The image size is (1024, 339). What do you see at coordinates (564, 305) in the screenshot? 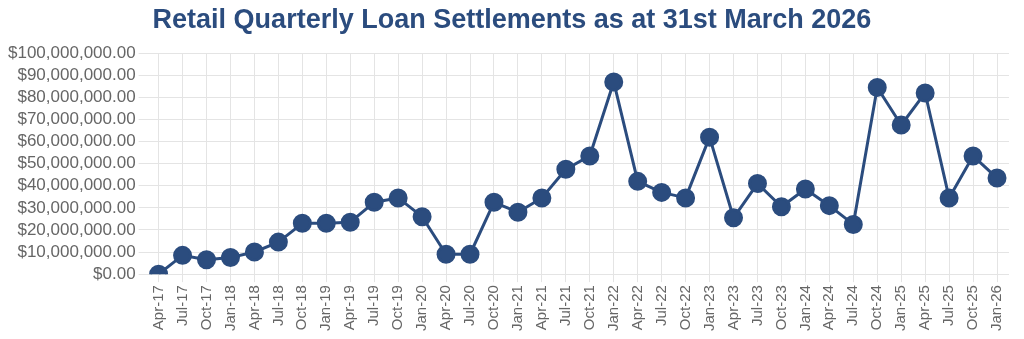
I see `x-tick-label: Jul-21` at bounding box center [564, 305].